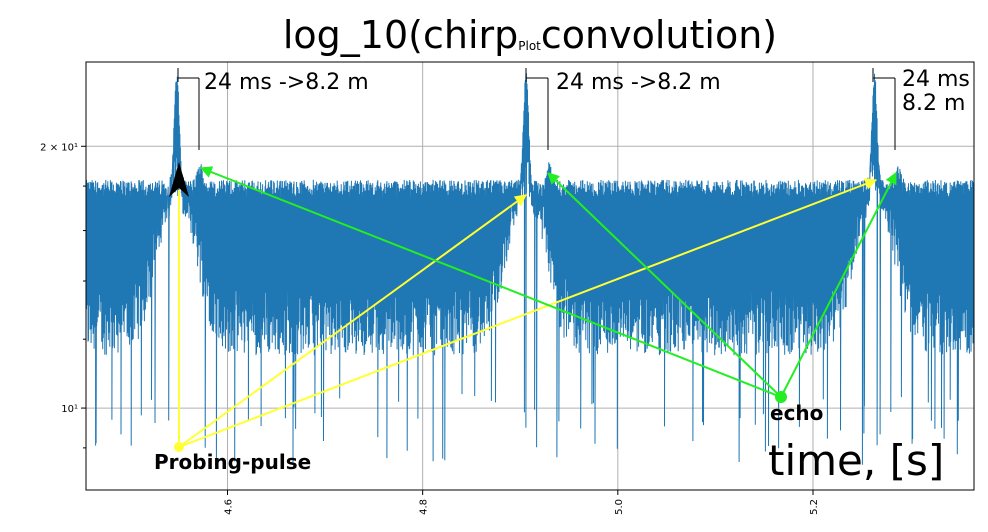 The height and width of the screenshot is (532, 988). I want to click on x-axis-label: time, [s], so click(856, 460).